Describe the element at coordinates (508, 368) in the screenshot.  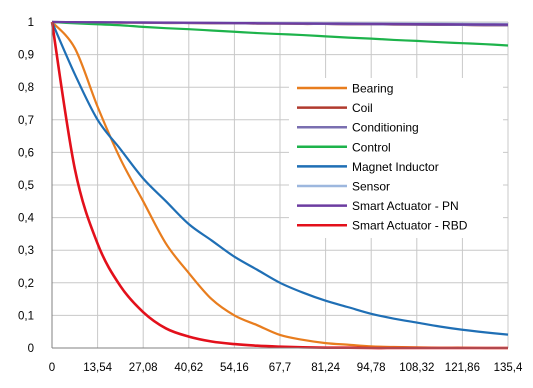
I see `x-tick-label: 135,4` at that location.